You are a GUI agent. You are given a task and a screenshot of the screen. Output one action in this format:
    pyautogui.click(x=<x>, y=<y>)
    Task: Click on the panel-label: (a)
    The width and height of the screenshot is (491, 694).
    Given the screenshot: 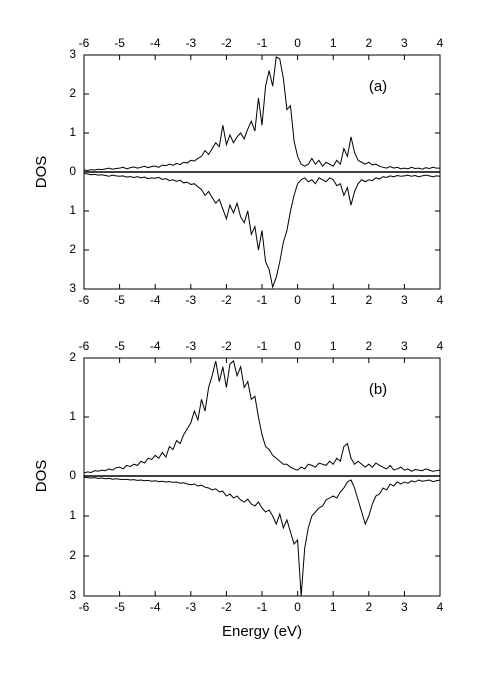 What is the action you would take?
    pyautogui.click(x=378, y=86)
    